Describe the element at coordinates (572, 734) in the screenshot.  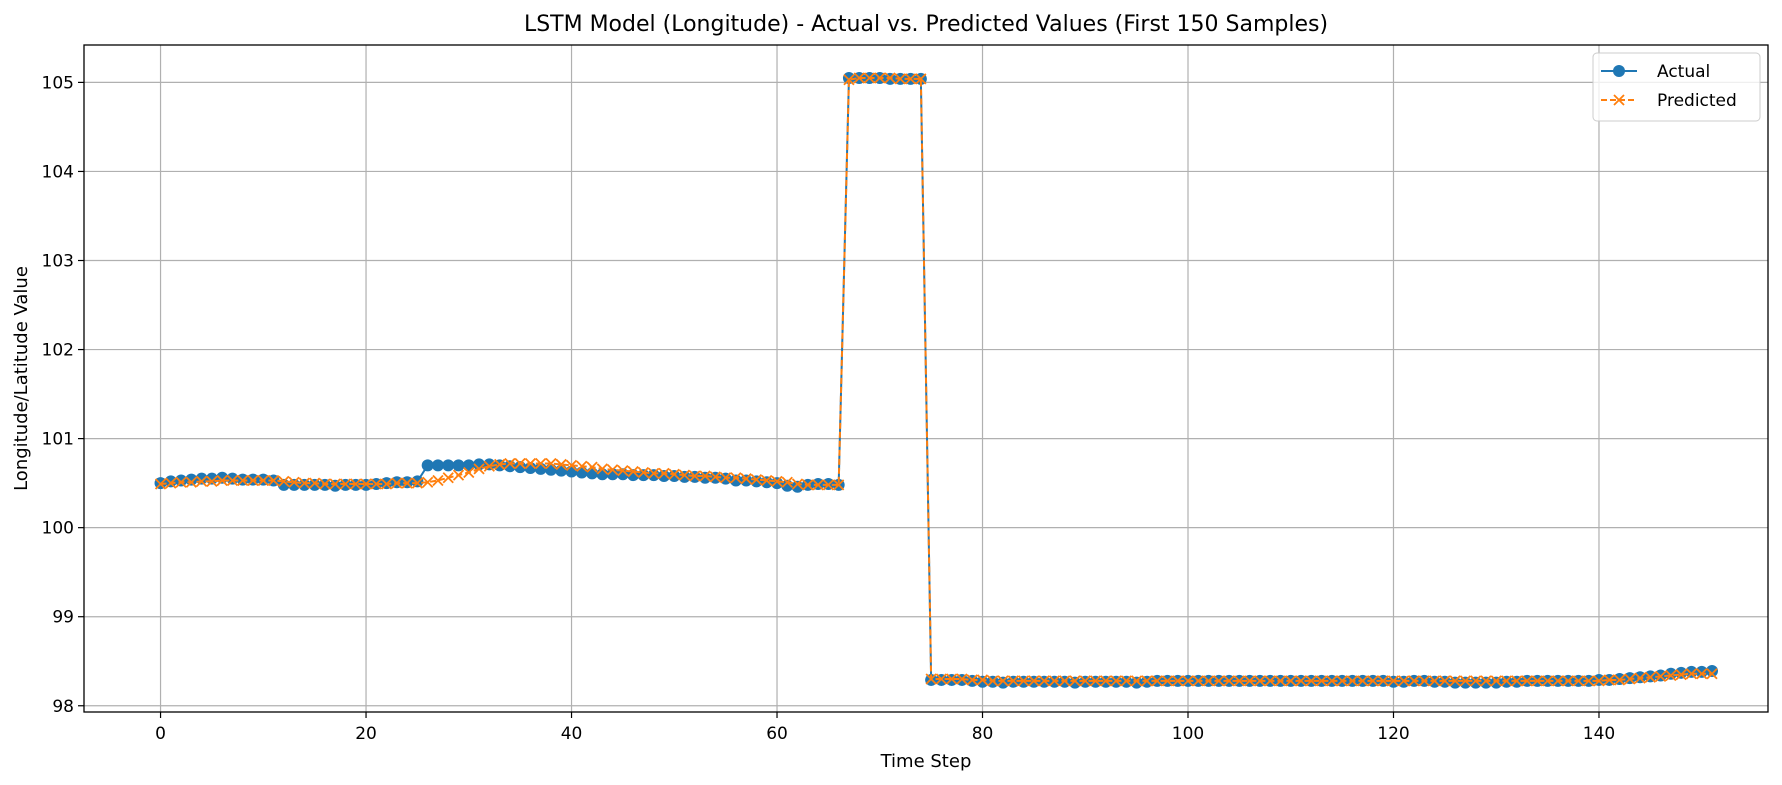
I see `x-tick-label: 40` at that location.